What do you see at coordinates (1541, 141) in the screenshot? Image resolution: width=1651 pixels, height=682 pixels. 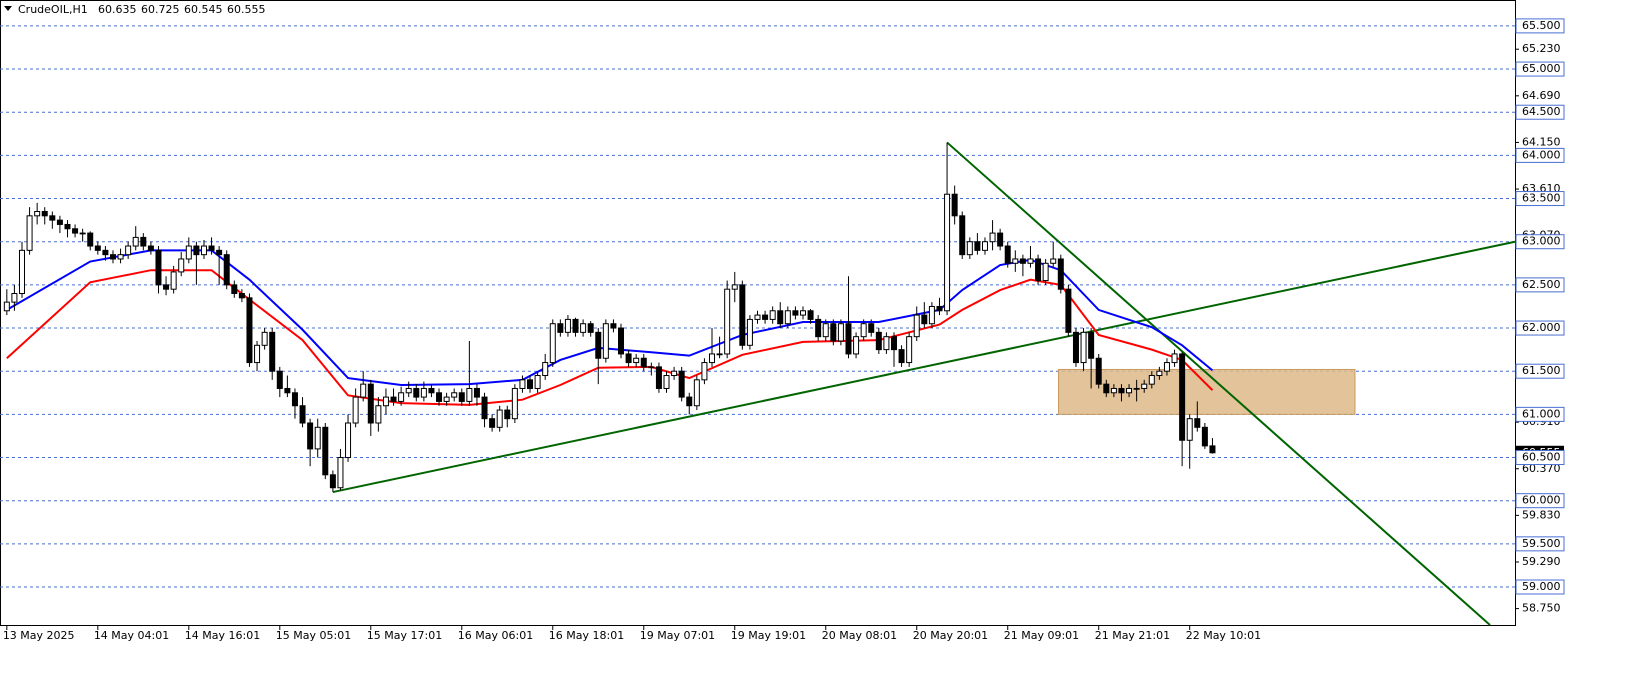 I see `y-tick-label: 64.150` at bounding box center [1541, 141].